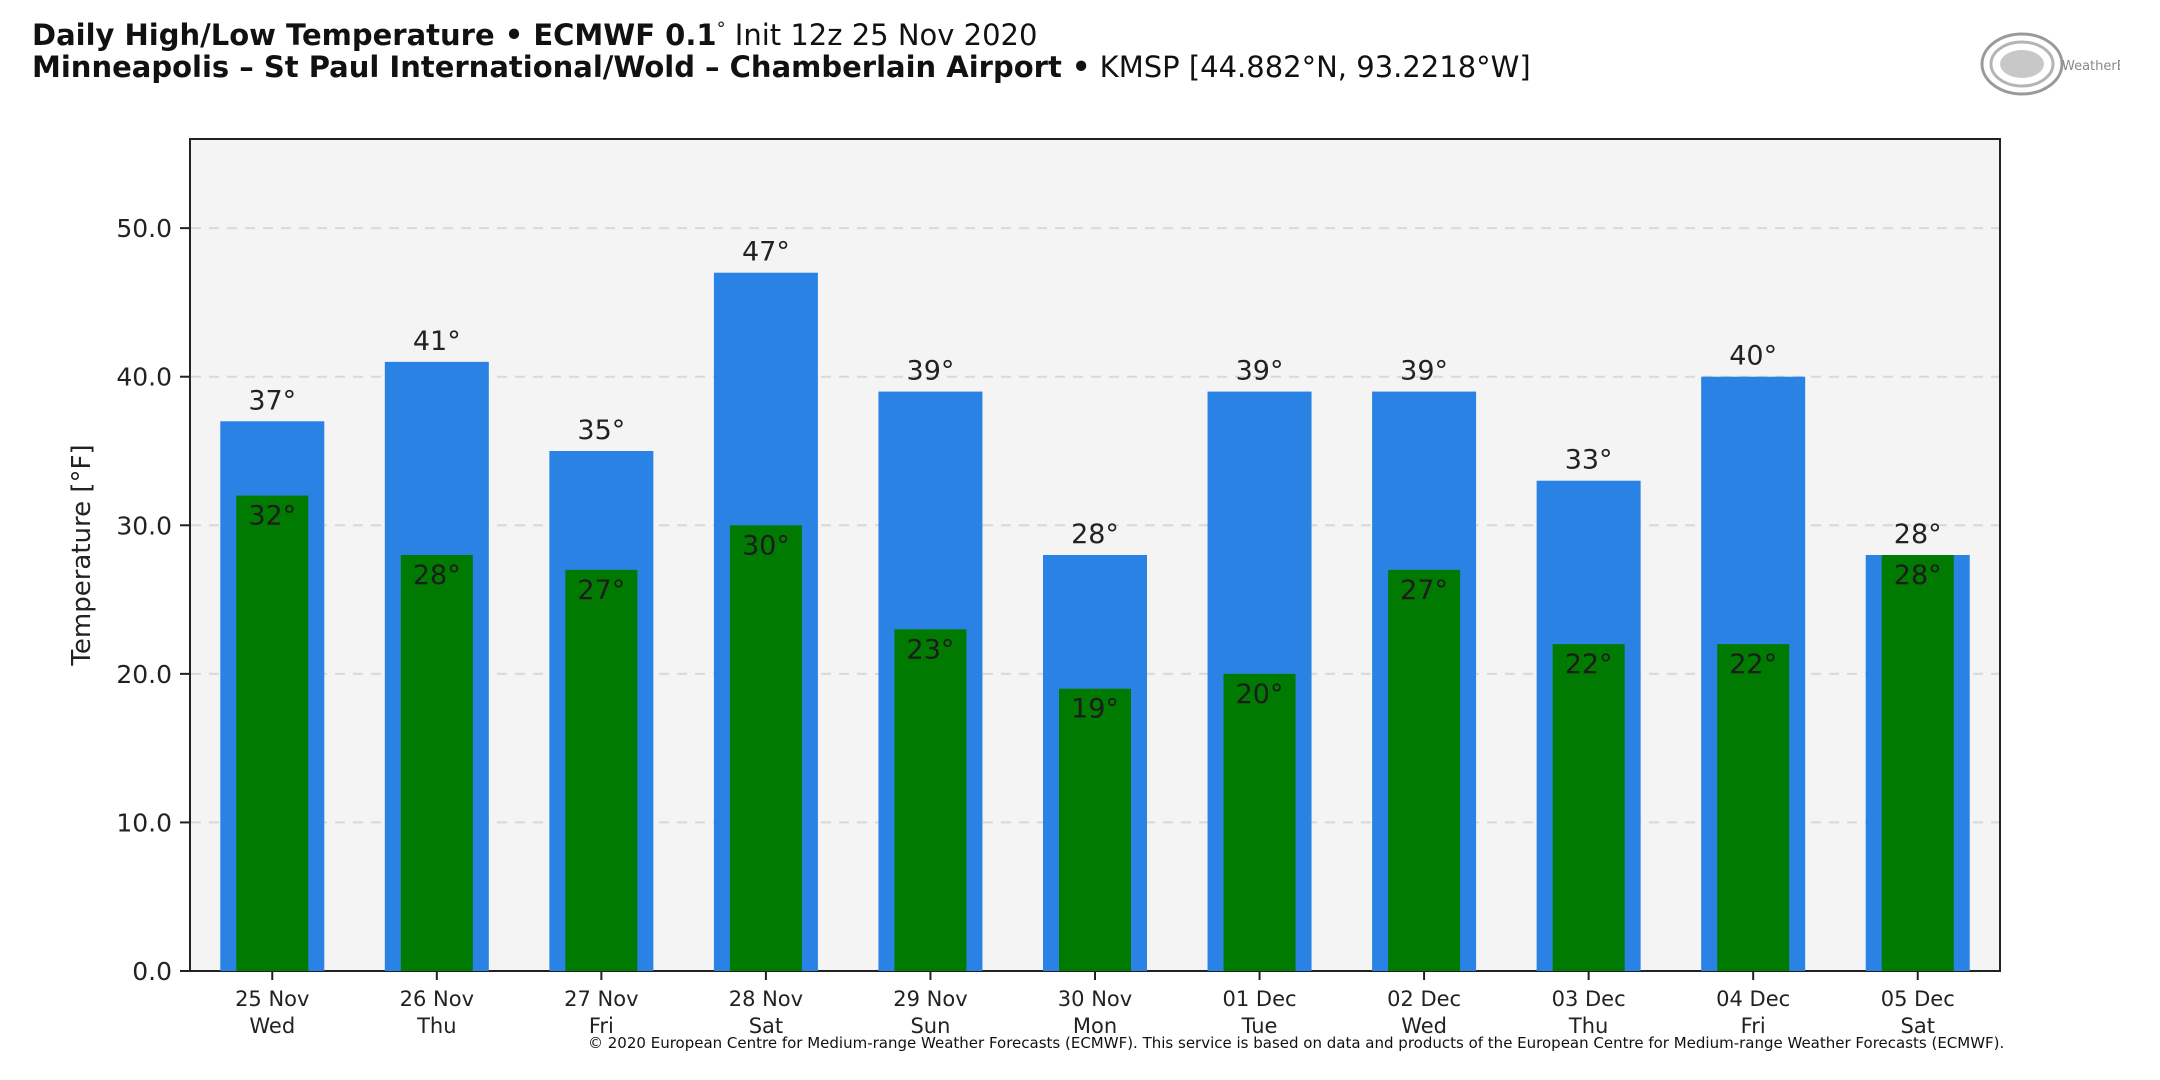 This screenshot has height=1080, width=2160. What do you see at coordinates (601, 430) in the screenshot?
I see `high-temp-label: 35°` at bounding box center [601, 430].